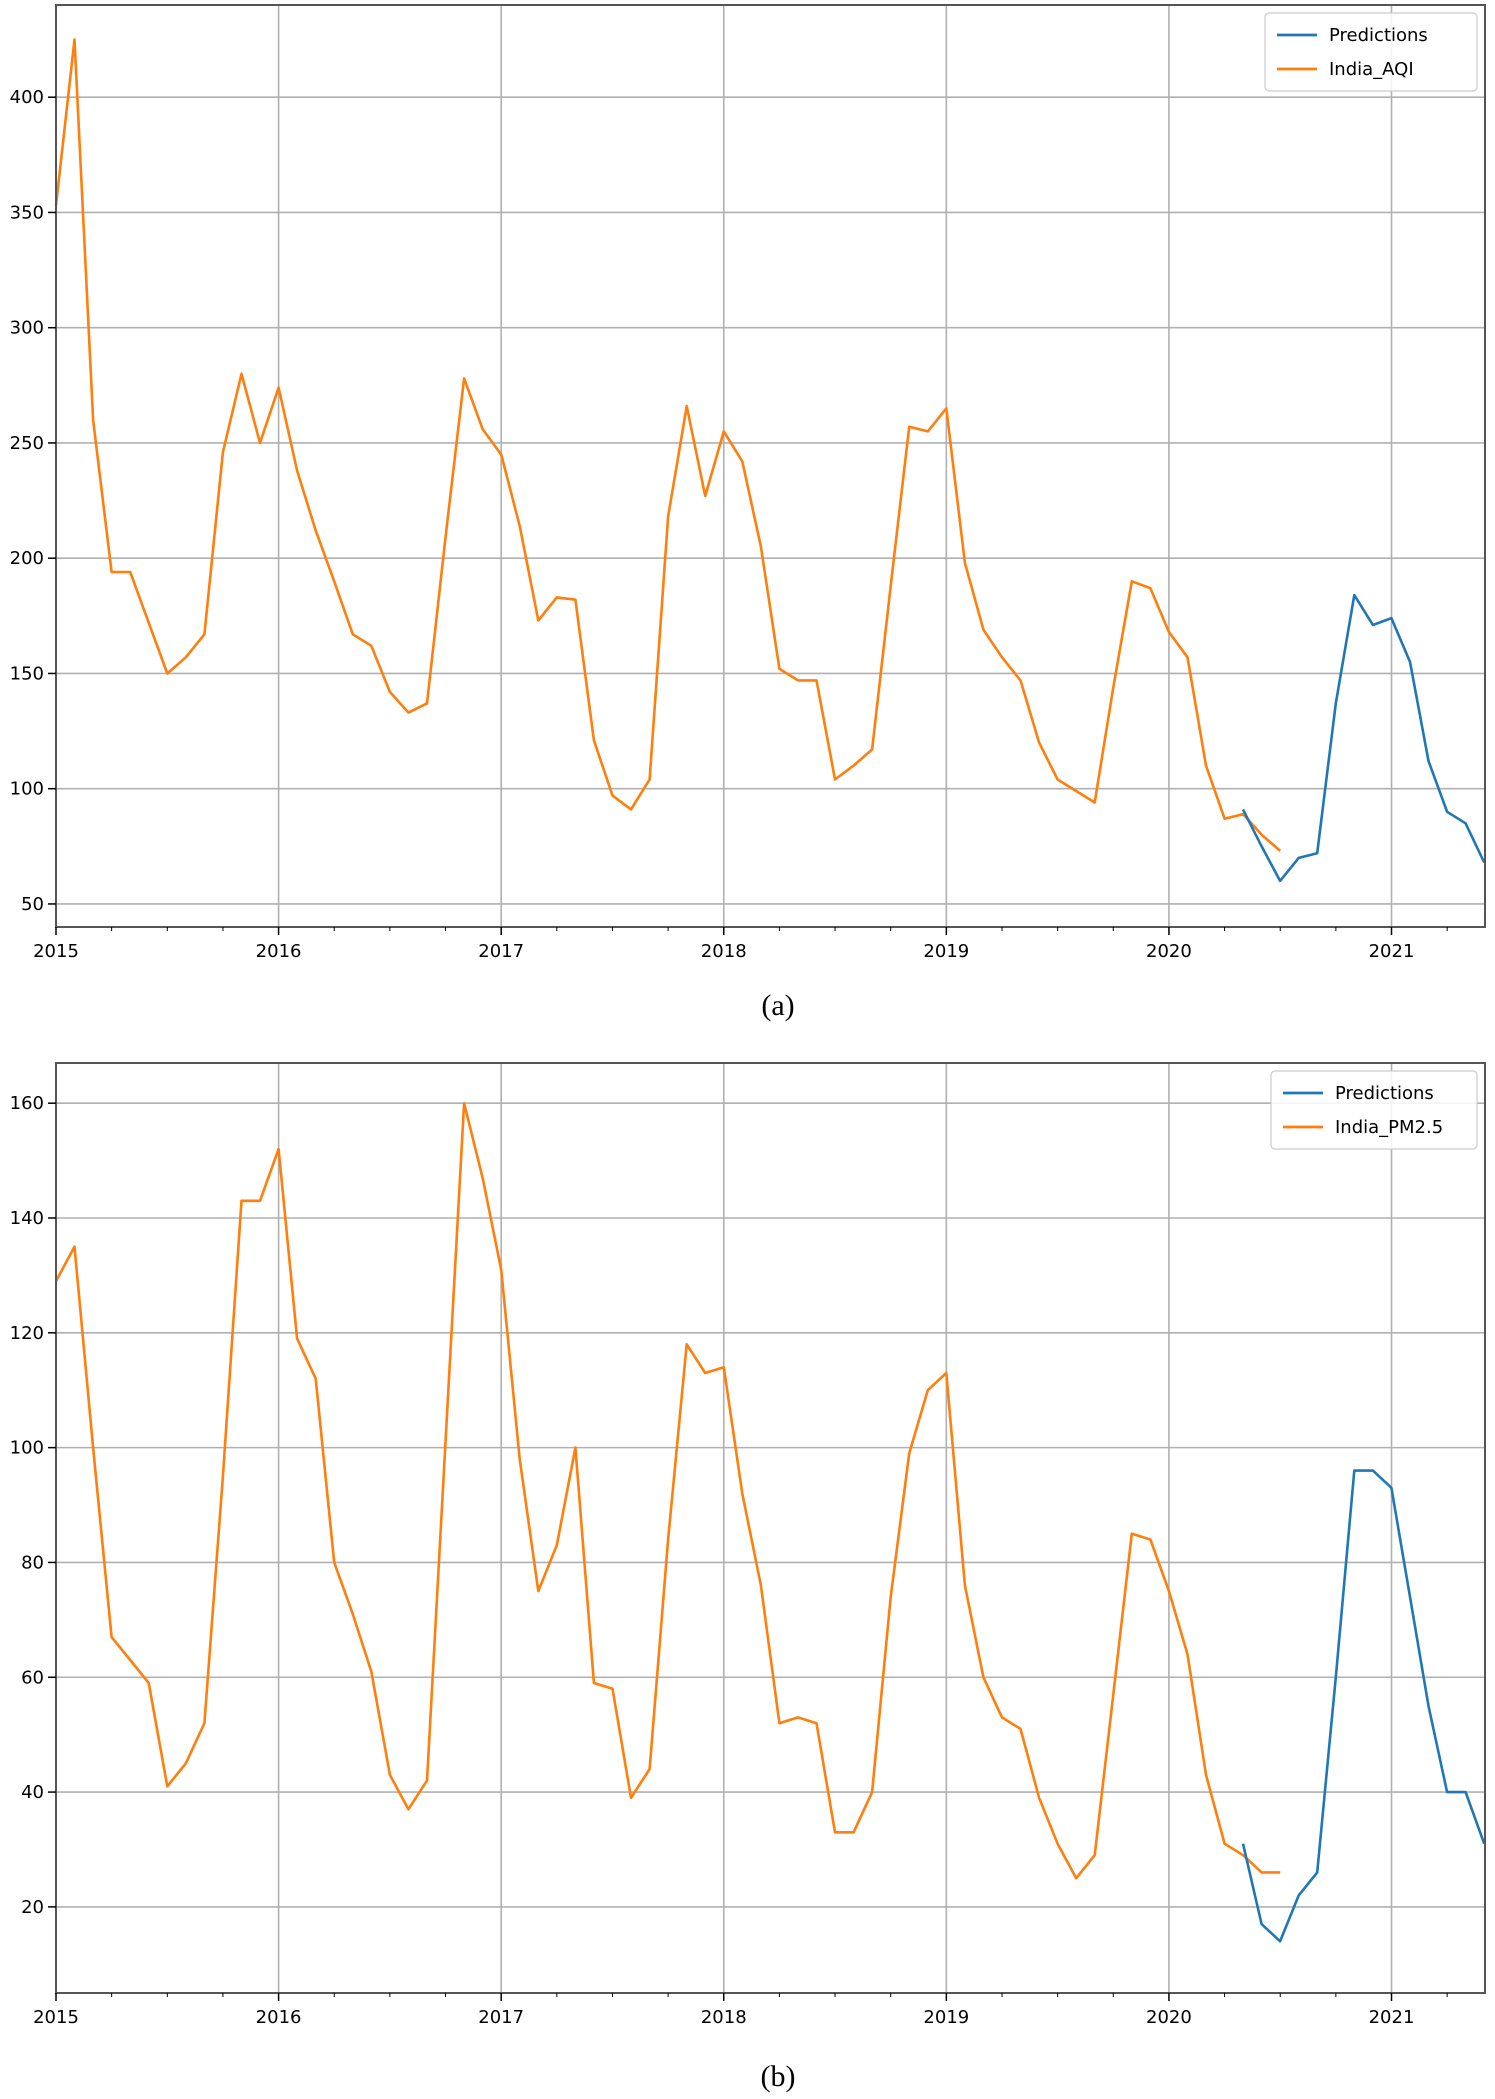 The image size is (1495, 2099). I want to click on legend-label-predictions-a: Predictions, so click(1378, 35).